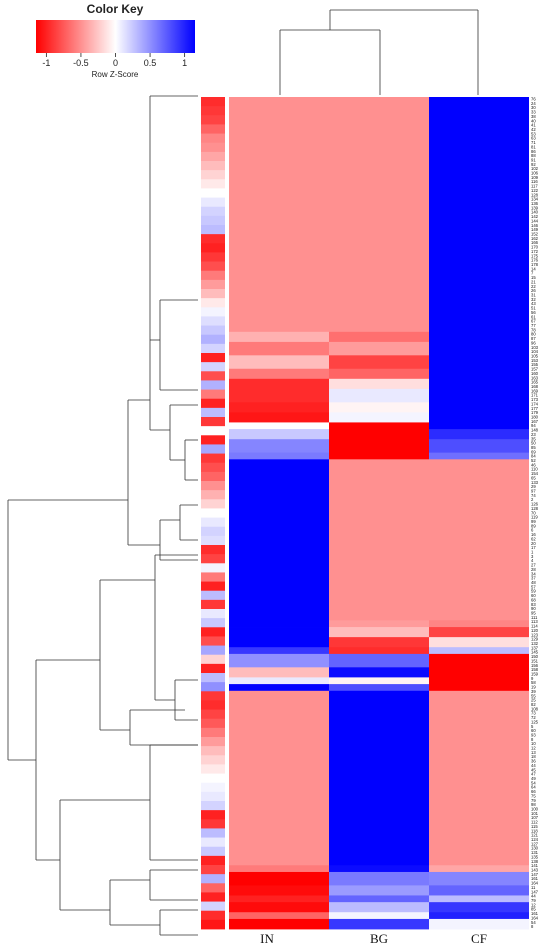 This screenshot has width=550, height=951. I want to click on row-label: 90, so click(533, 608).